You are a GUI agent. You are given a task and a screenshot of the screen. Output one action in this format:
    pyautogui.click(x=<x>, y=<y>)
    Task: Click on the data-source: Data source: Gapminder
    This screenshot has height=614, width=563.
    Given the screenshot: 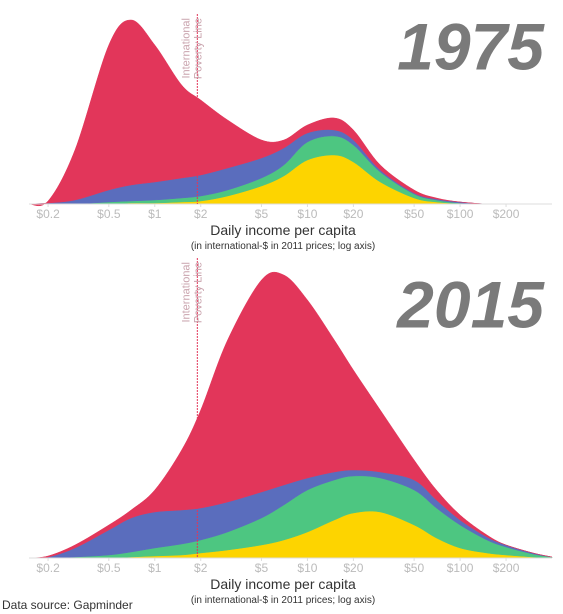 What is the action you would take?
    pyautogui.click(x=67, y=605)
    